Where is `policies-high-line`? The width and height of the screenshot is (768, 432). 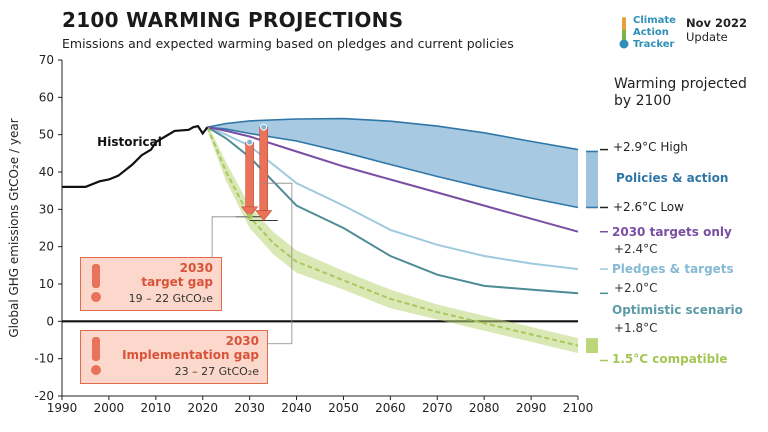 policies-high-line is located at coordinates (393, 134).